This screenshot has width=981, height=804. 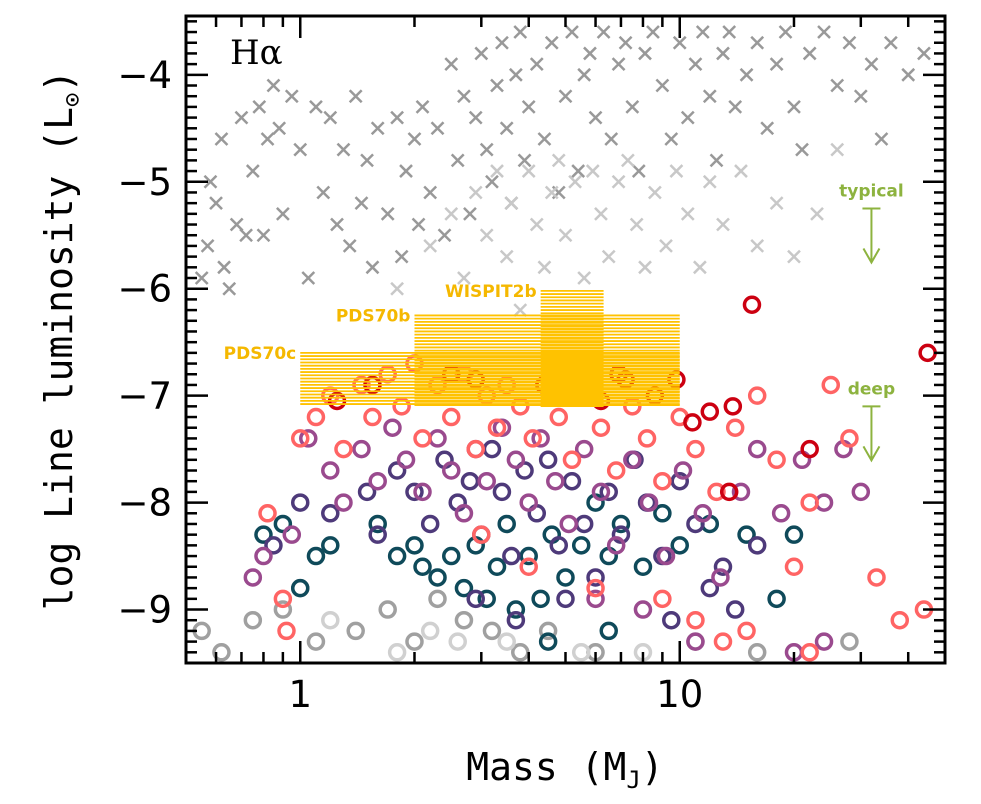 I want to click on upper-limit-label: deep, so click(x=871, y=389).